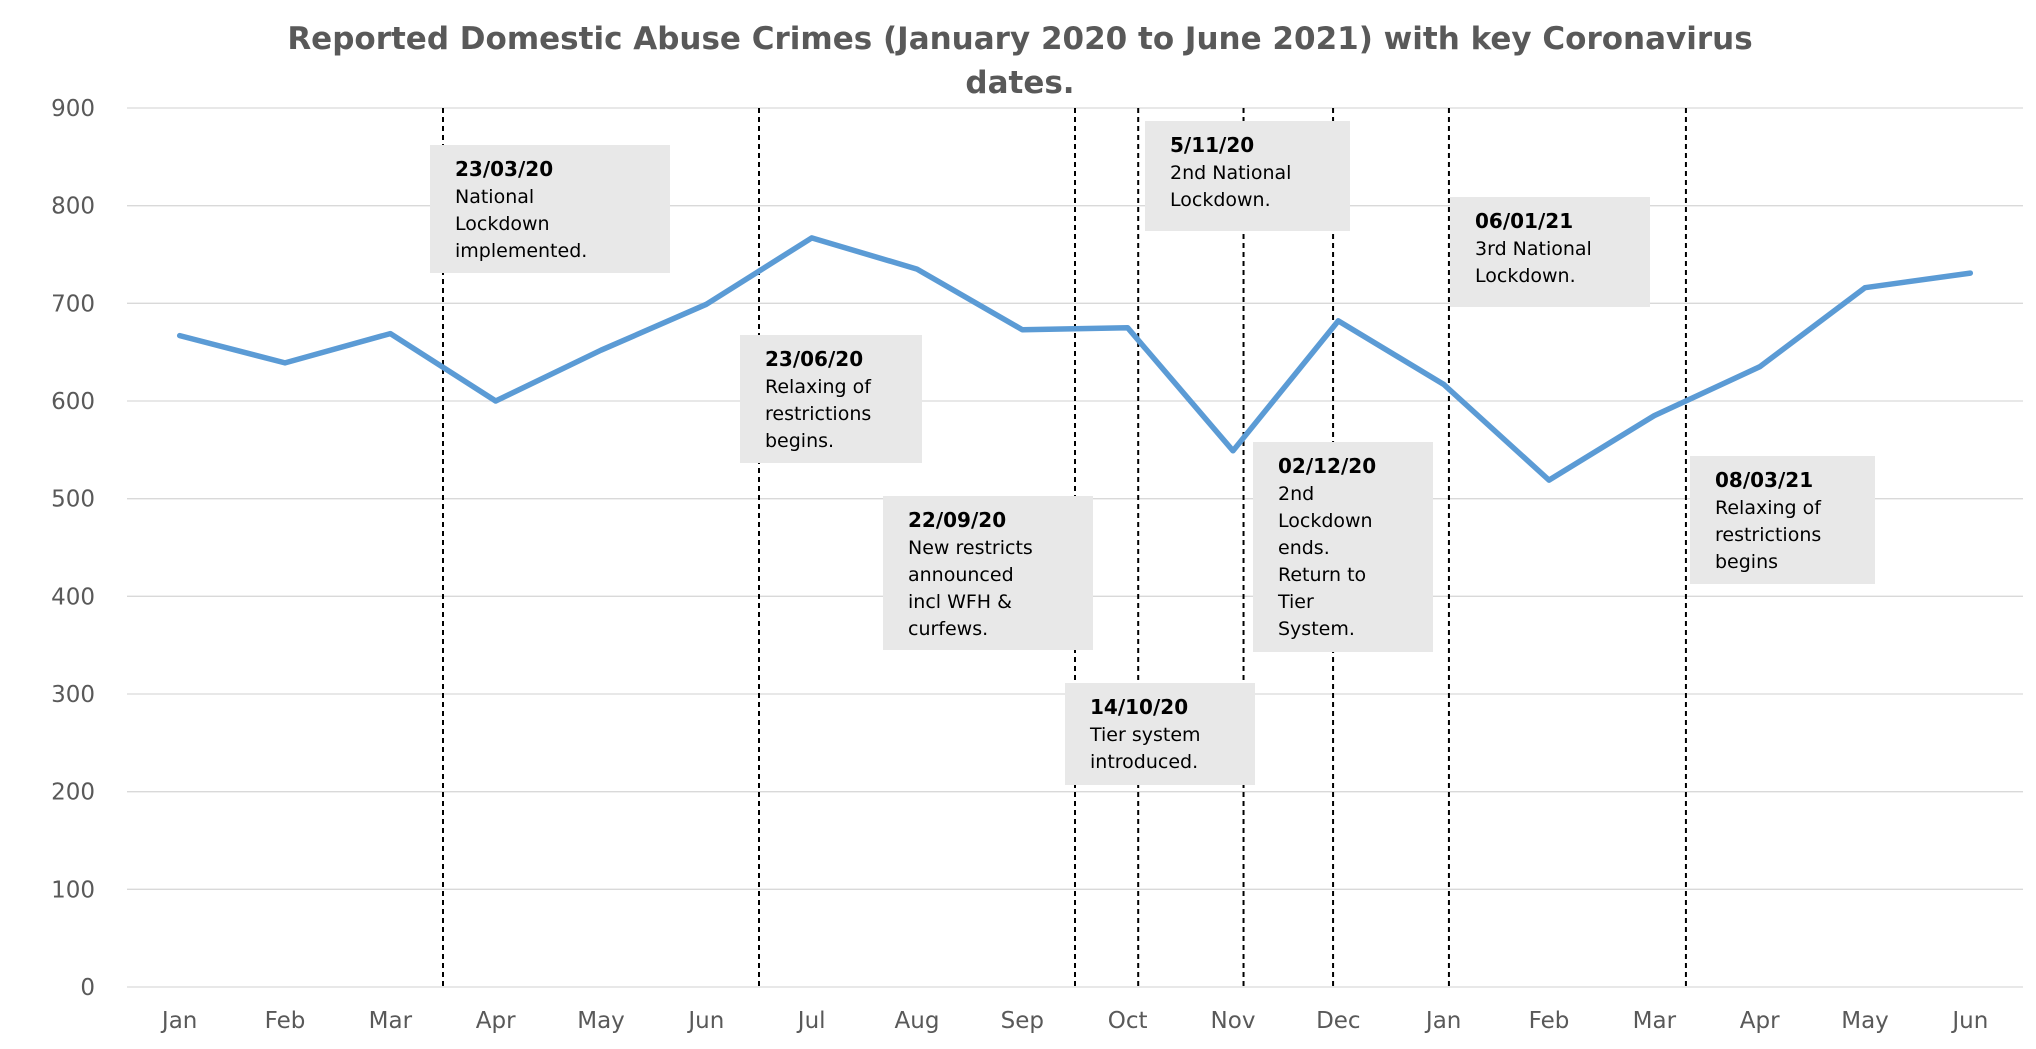 The image size is (2036, 1049). What do you see at coordinates (1295, 602) in the screenshot?
I see `annotation-text-line: Tier` at bounding box center [1295, 602].